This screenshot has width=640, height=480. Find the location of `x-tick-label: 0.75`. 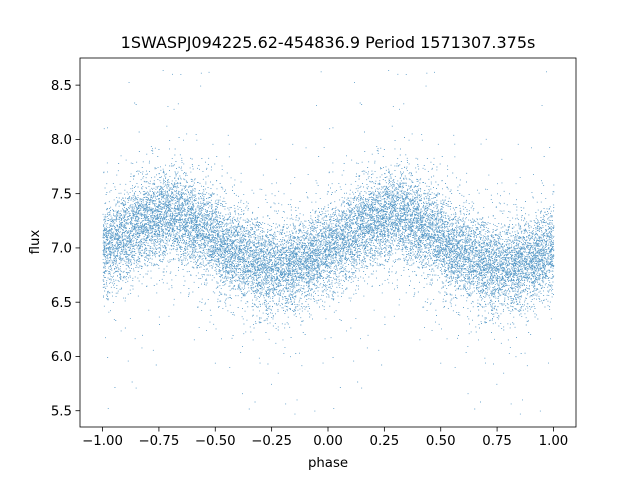

x-tick-label: 0.75 is located at coordinates (497, 441).